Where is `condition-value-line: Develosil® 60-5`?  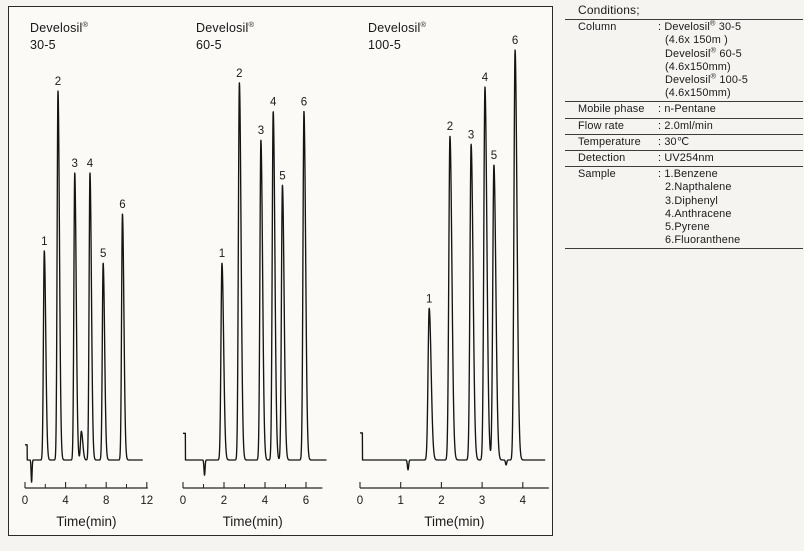
condition-value-line: Develosil® 60-5 is located at coordinates (703, 52).